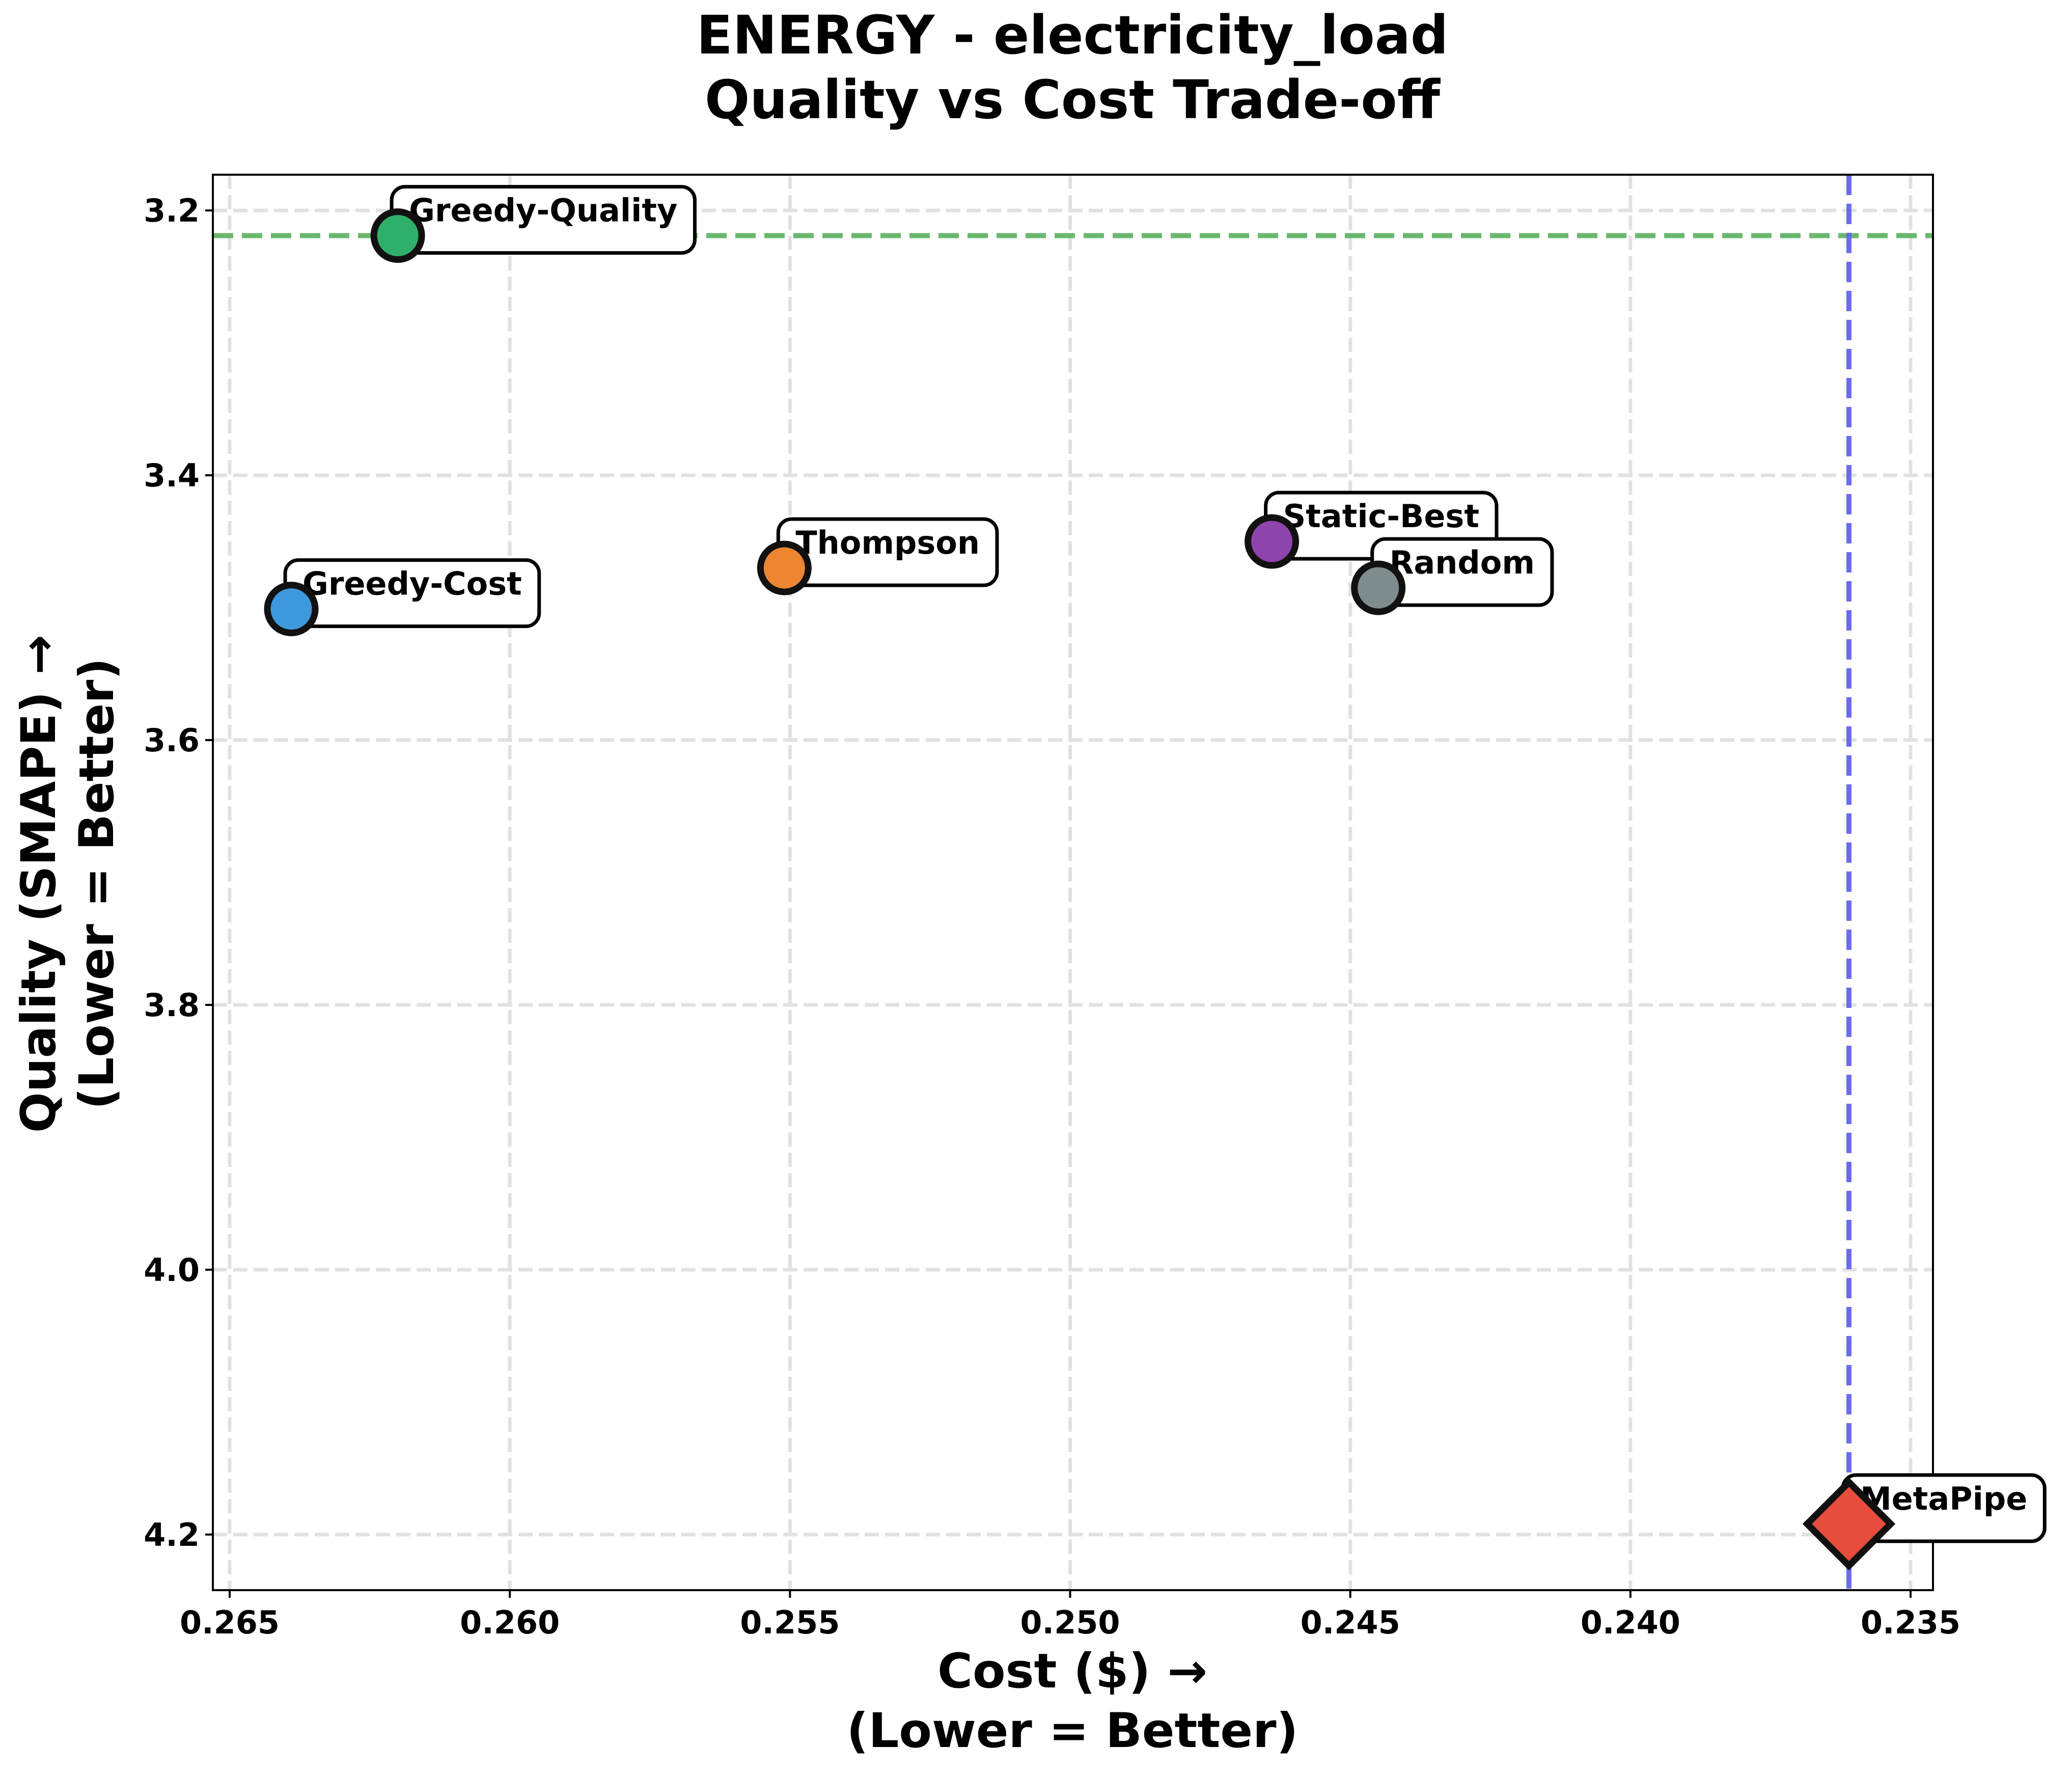  I want to click on x-tick-label: 0.235, so click(1910, 1622).